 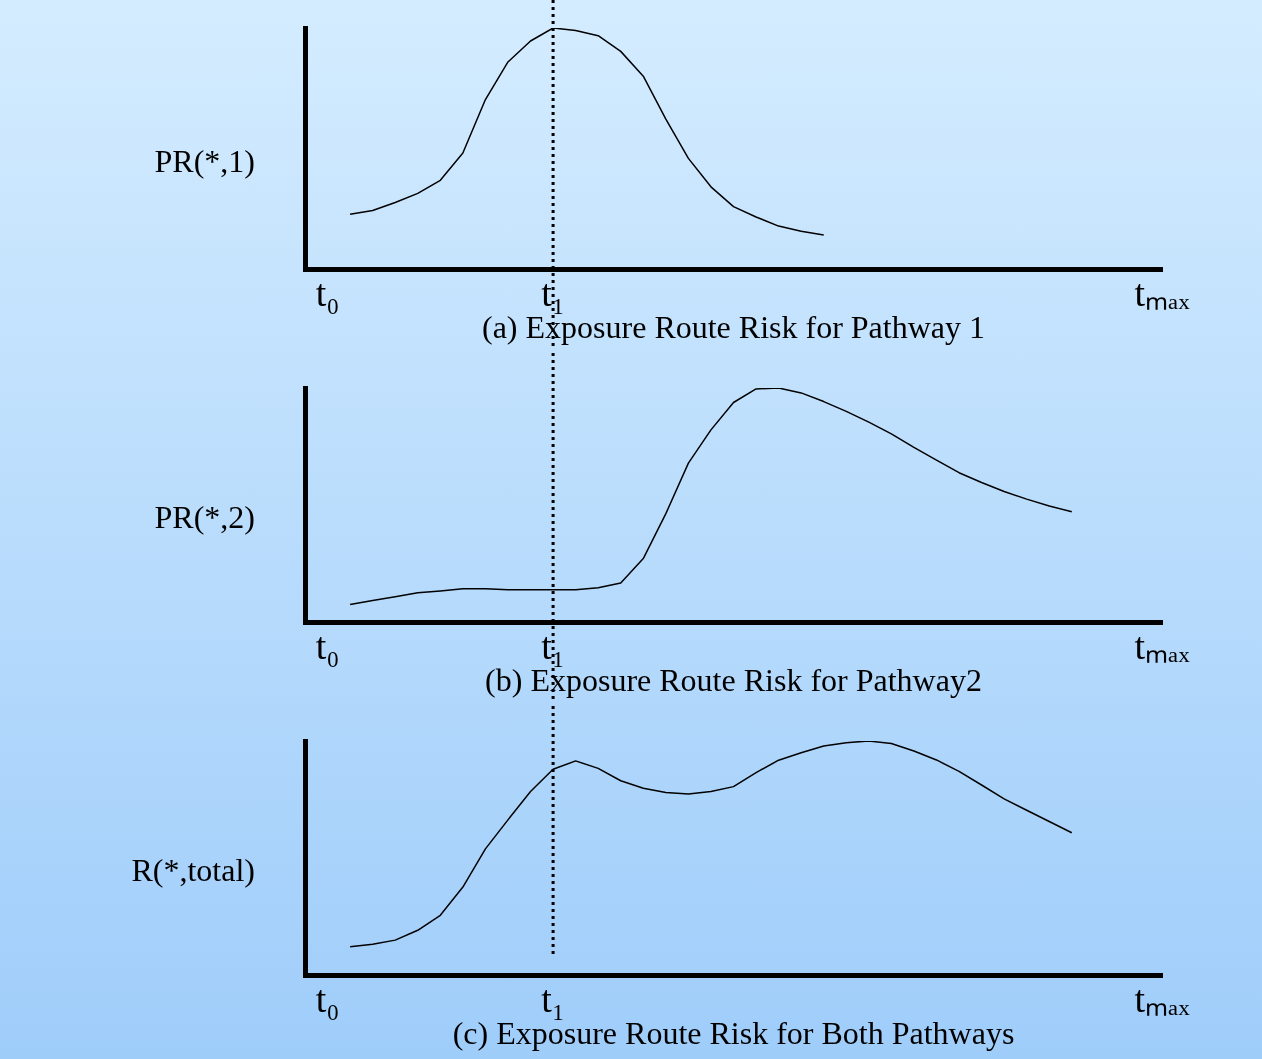 I want to click on y-axis-title: PR(*,1), so click(x=204, y=160).